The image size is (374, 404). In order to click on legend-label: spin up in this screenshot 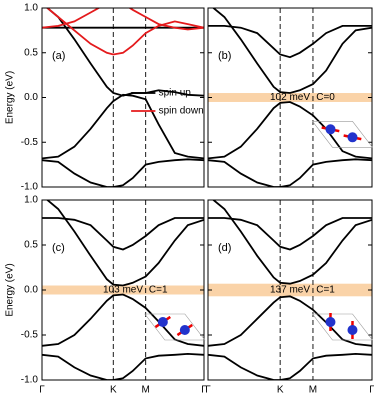, I will do `click(175, 93)`.